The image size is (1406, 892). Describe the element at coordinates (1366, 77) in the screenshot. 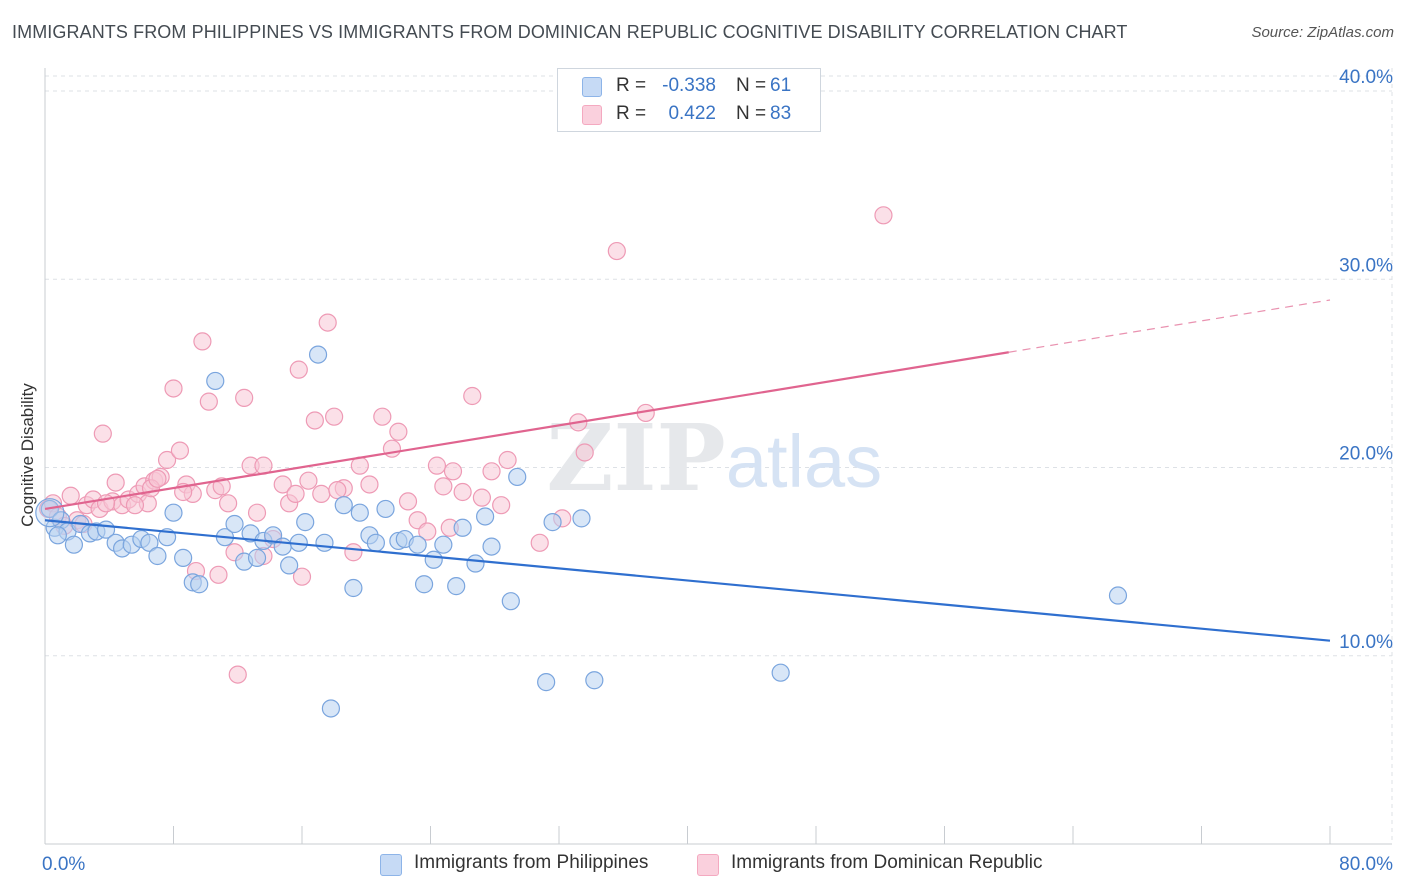

I see `y-tick-label: 40.0%` at that location.